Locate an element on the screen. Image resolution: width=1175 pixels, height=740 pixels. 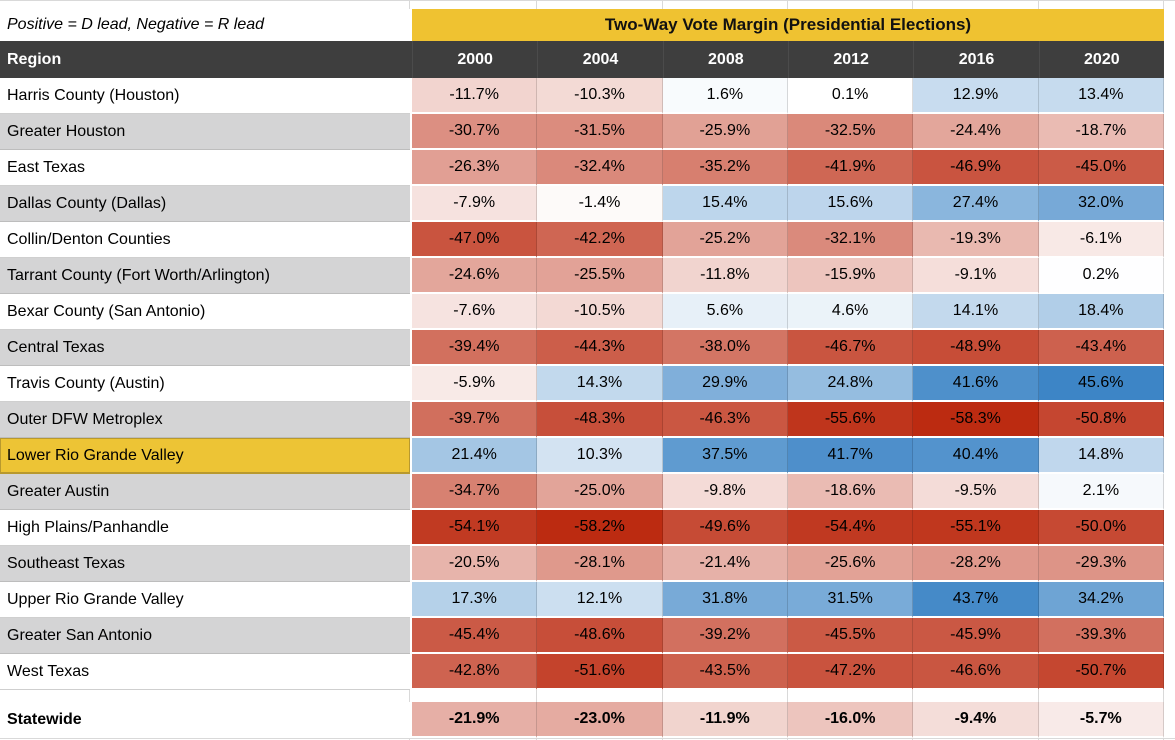
value-cell: -19.3% is located at coordinates (976, 240).